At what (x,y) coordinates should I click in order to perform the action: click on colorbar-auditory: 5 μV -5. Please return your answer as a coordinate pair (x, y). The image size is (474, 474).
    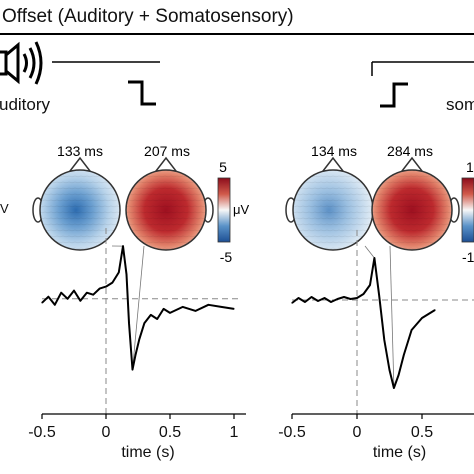
    Looking at the image, I should click on (233, 212).